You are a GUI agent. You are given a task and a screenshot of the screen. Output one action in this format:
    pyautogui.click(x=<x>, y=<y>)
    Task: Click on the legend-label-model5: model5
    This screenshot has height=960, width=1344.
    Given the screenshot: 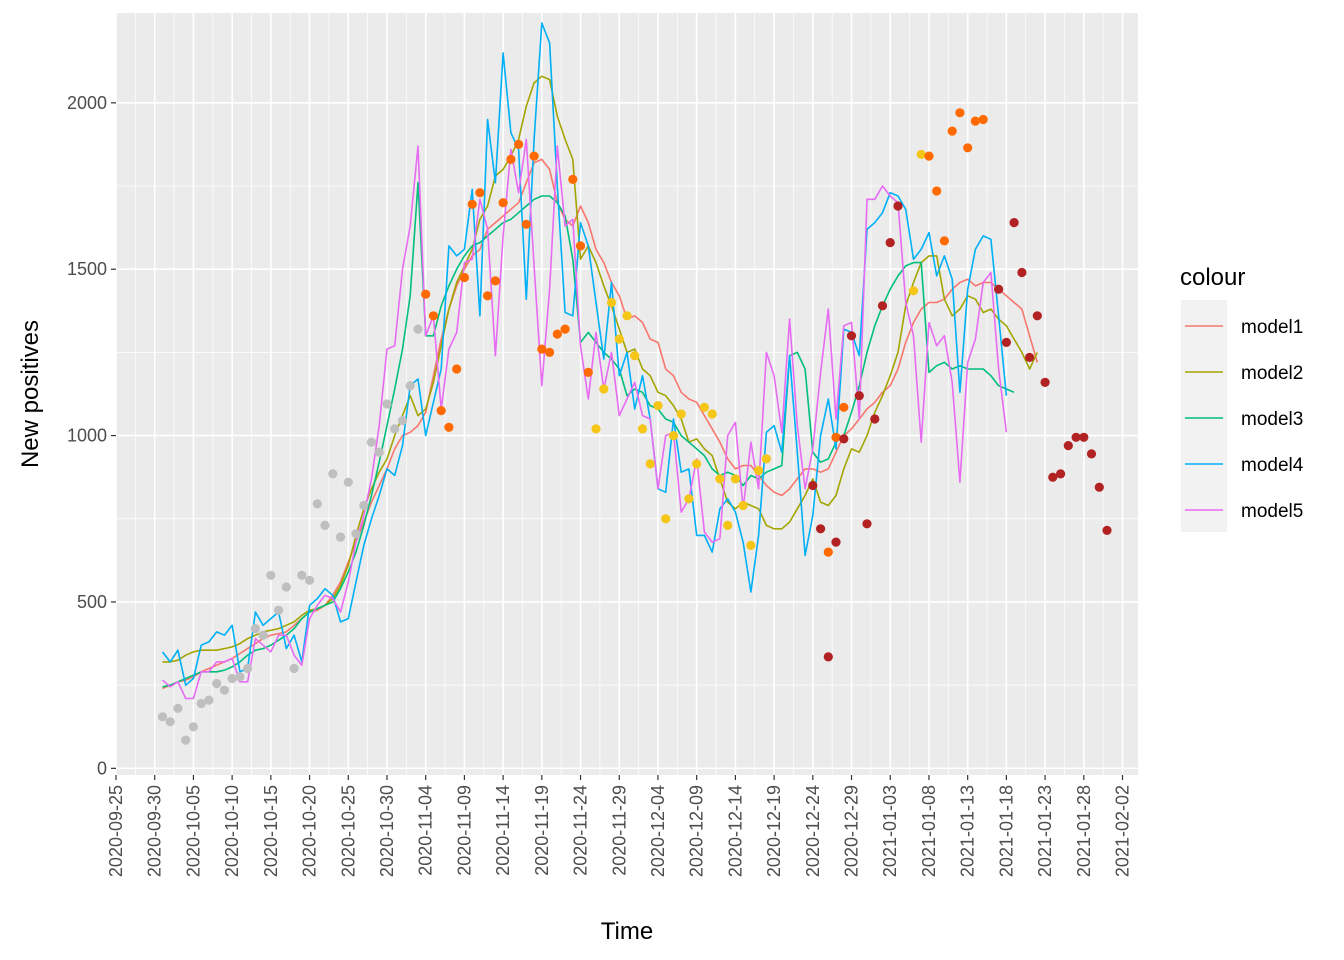 What is the action you would take?
    pyautogui.click(x=1272, y=511)
    